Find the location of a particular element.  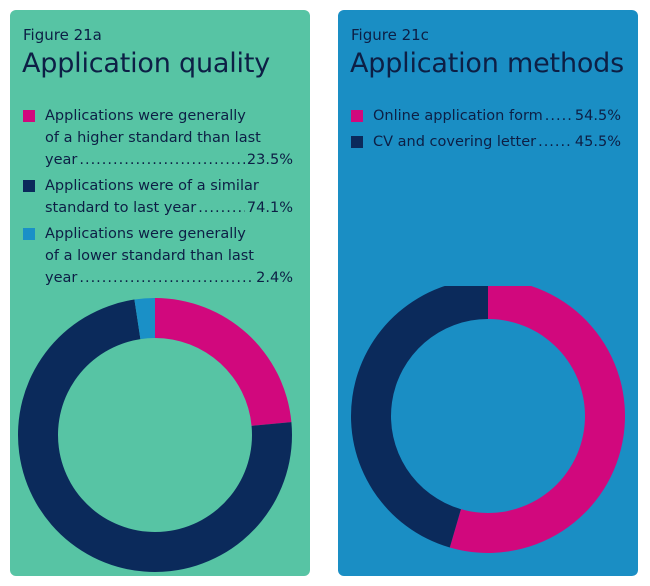

legend-item-online-form: Online application form 54.5% is located at coordinates (486, 116).